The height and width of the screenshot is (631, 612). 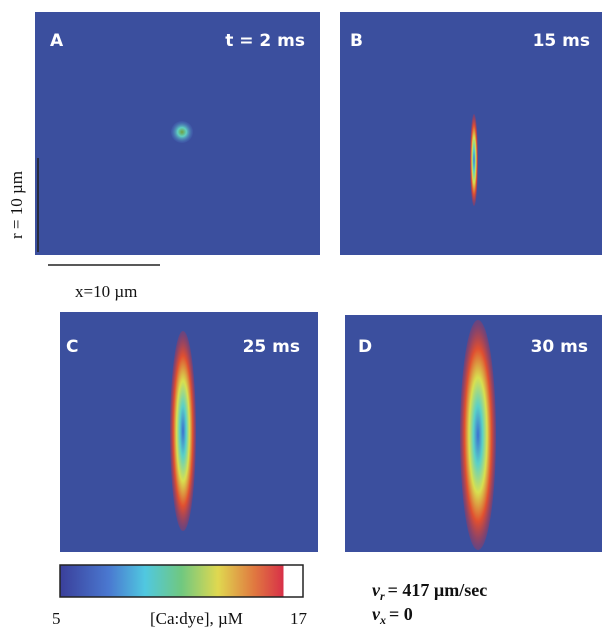 What do you see at coordinates (382, 620) in the screenshot?
I see `velocity-subscript: x` at bounding box center [382, 620].